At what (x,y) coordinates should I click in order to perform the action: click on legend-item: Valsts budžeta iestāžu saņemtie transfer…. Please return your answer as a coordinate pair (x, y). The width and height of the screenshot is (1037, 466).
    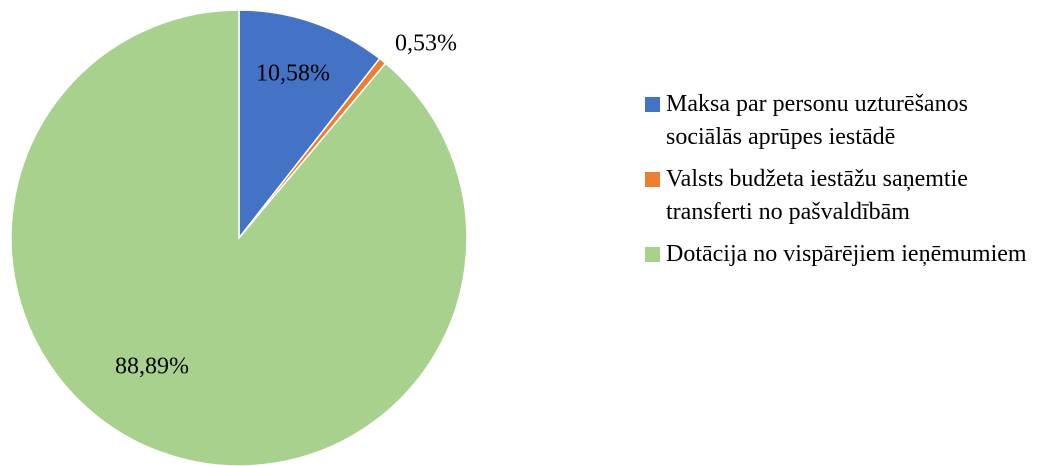
    Looking at the image, I should click on (840, 195).